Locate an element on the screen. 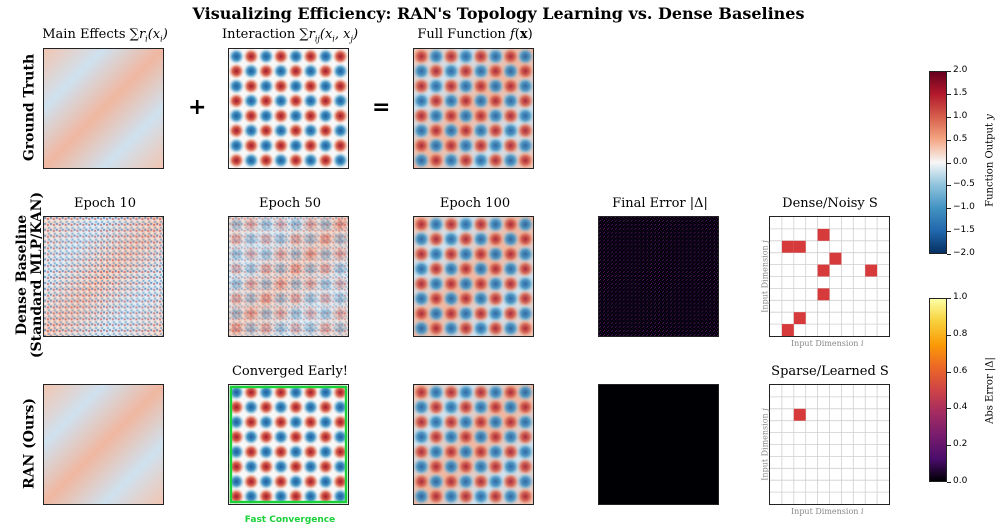  colorbar-tick-label: 2.0 is located at coordinates (960, 70).